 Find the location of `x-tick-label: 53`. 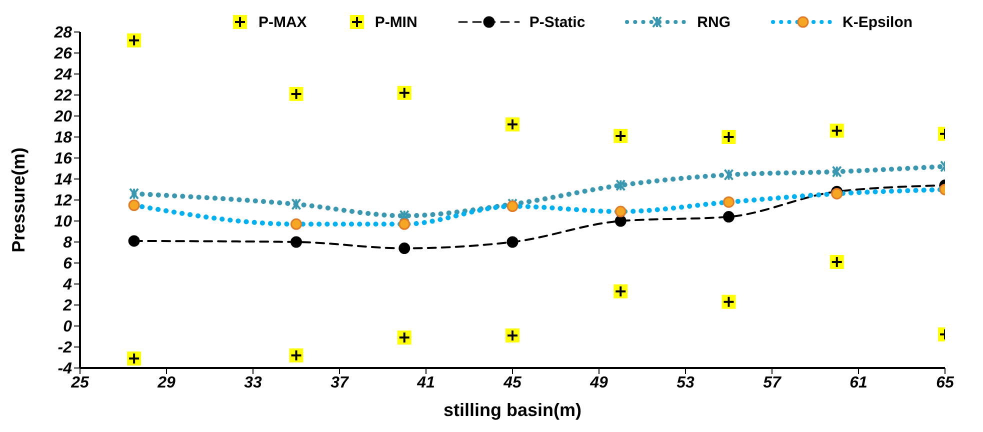

x-tick-label: 53 is located at coordinates (685, 383).